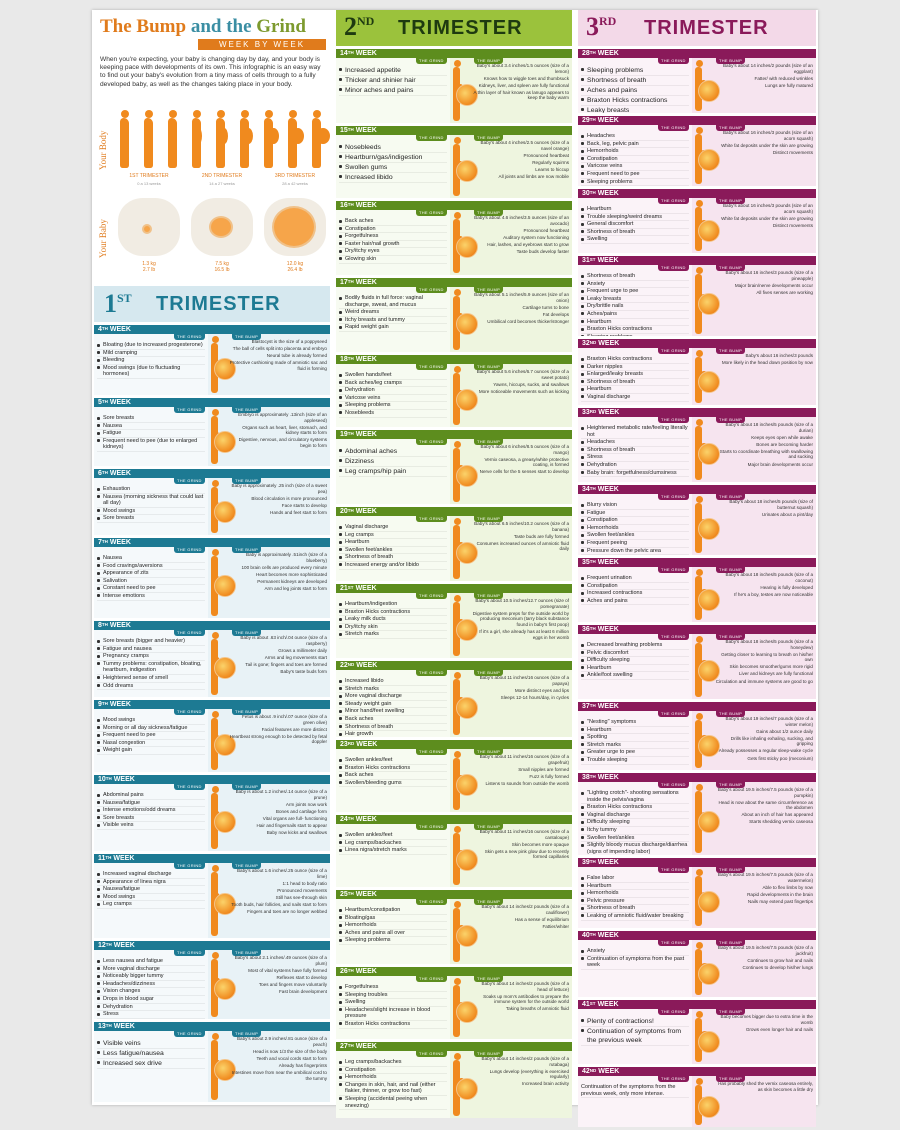 The width and height of the screenshot is (900, 1130). What do you see at coordinates (593, 342) in the screenshot?
I see `week-number-suffix: ND` at bounding box center [593, 342].